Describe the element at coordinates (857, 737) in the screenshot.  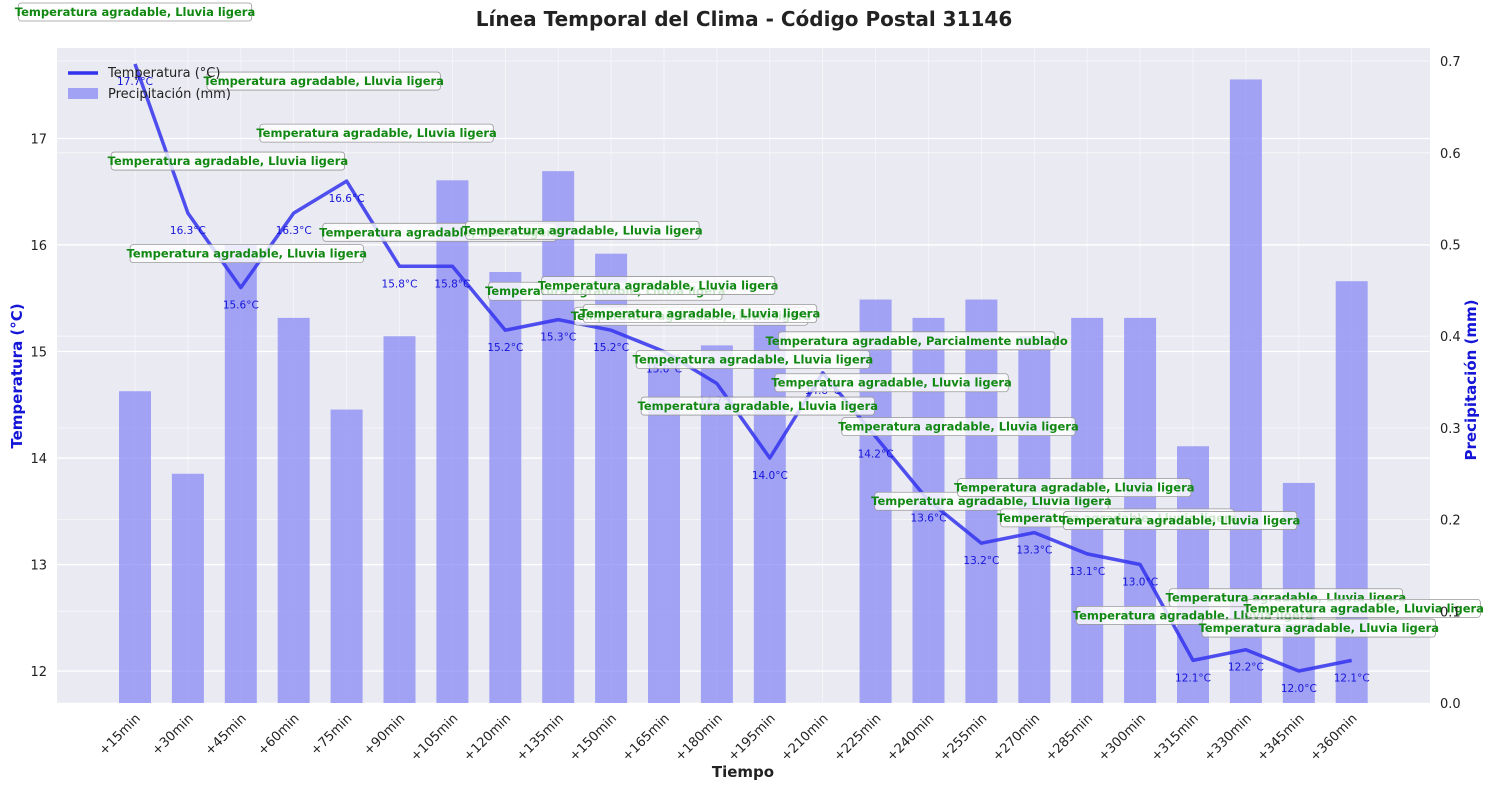
I see `x-tick-label: +225min` at that location.